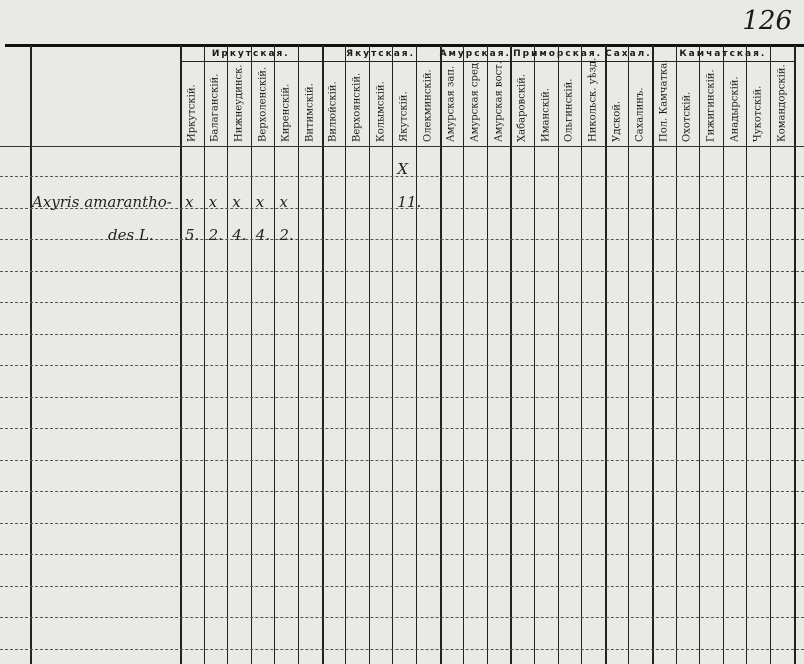 The height and width of the screenshot is (664, 804). What do you see at coordinates (102, 202) in the screenshot?
I see `species-name-line1: Axyris amarantho-` at bounding box center [102, 202].